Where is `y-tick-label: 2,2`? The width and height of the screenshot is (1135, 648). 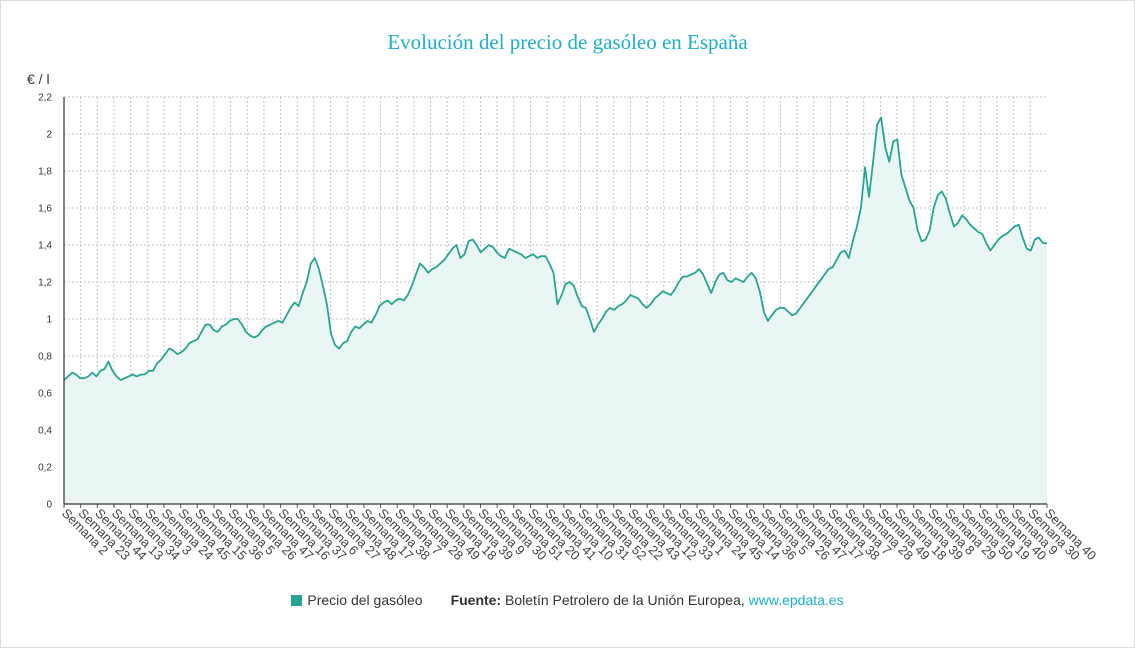
y-tick-label: 2,2 is located at coordinates (45, 98).